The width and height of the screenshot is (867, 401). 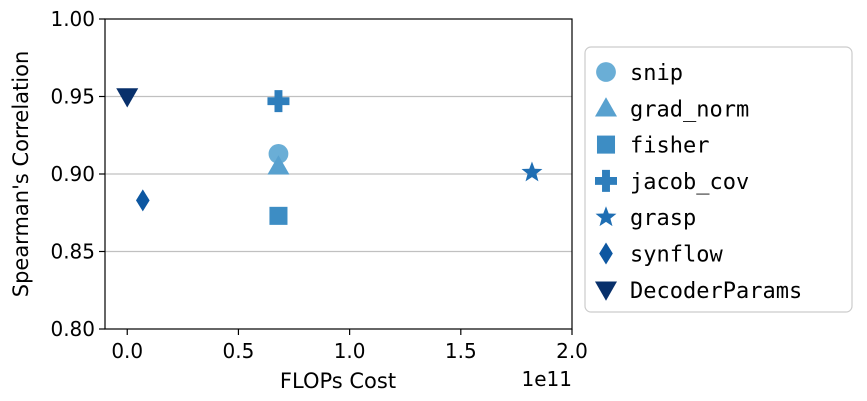 I want to click on point-synflow, so click(x=142, y=200).